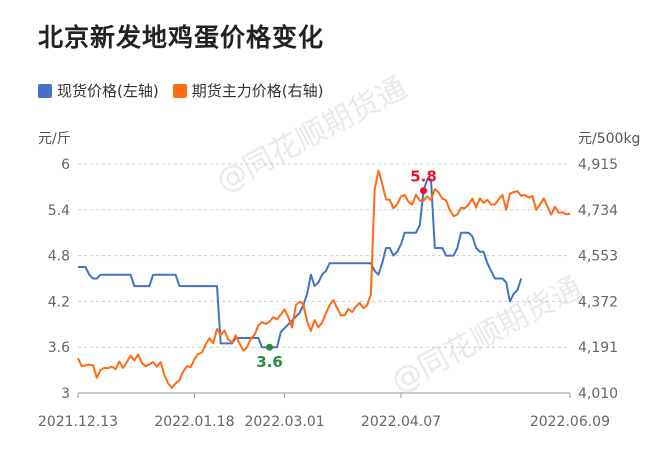  Describe the element at coordinates (570, 422) in the screenshot. I see `x-tick-label: 2022.06.09` at that location.